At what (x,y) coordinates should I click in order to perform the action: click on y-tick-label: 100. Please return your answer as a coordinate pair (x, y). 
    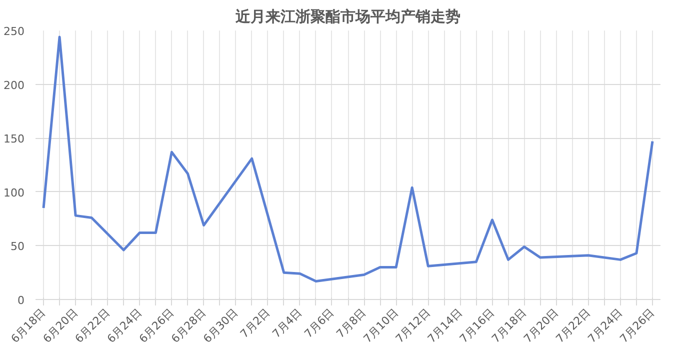
    Looking at the image, I should click on (14, 193).